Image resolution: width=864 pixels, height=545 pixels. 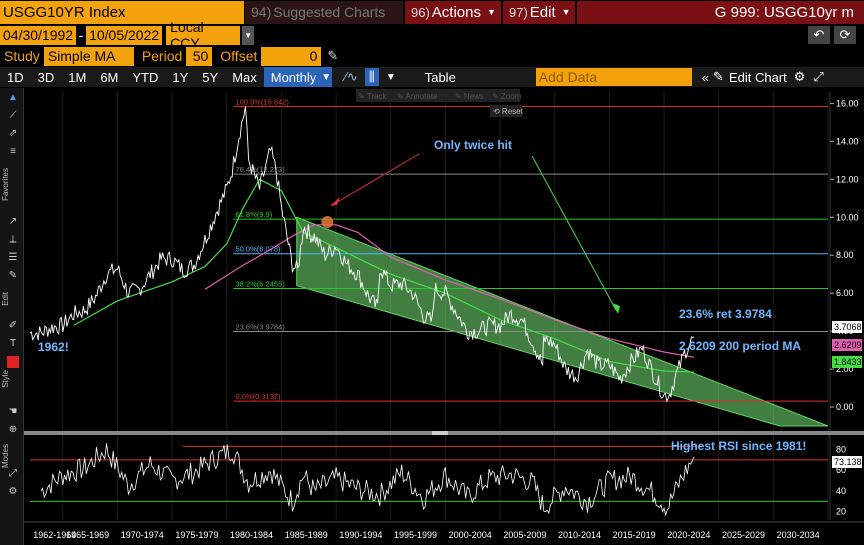 What do you see at coordinates (725, 314) in the screenshot?
I see `annotation-fib-236: 23.6% ret 3.9784` at bounding box center [725, 314].